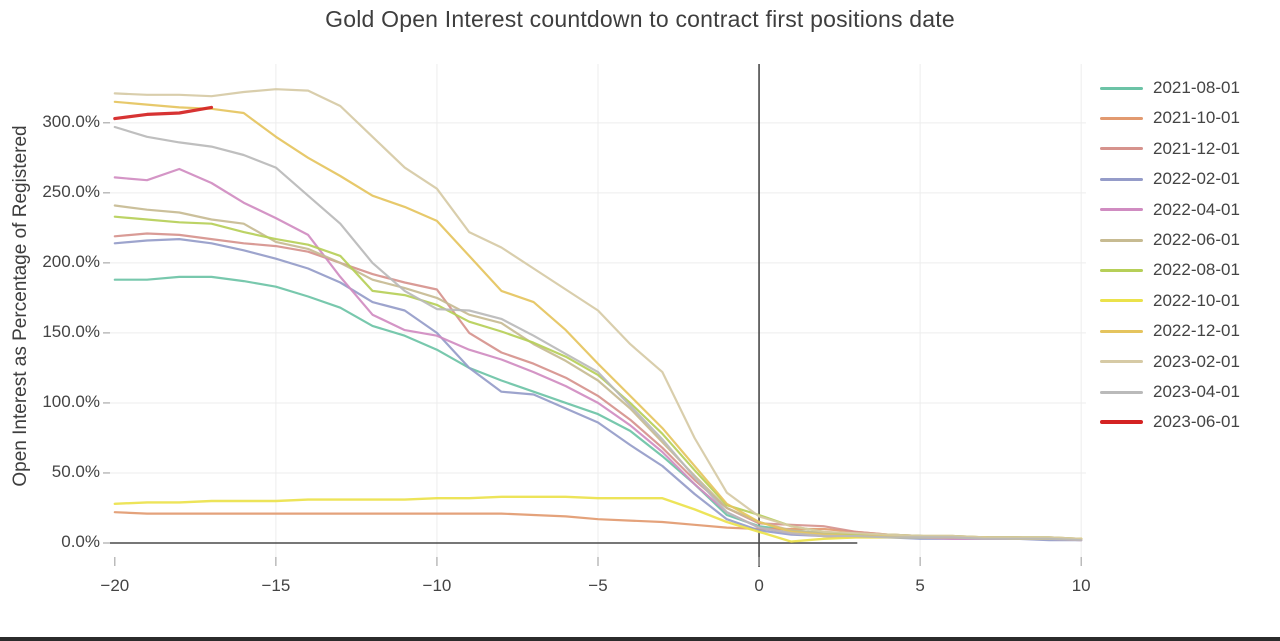 This screenshot has width=1280, height=641. I want to click on legend-item-2022-04-01: 2022-04-01, so click(1170, 210).